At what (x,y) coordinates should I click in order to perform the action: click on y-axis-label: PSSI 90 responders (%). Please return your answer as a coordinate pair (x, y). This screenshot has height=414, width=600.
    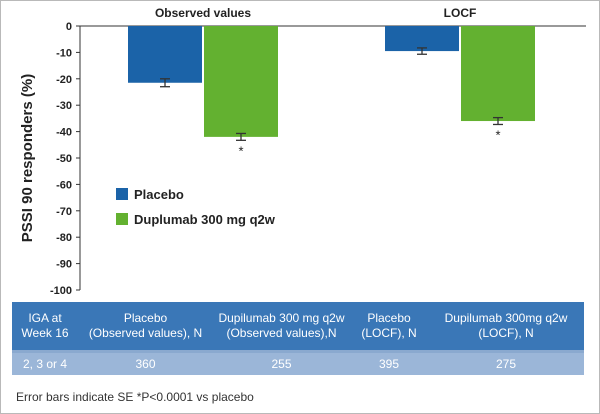
    Looking at the image, I should click on (27, 158).